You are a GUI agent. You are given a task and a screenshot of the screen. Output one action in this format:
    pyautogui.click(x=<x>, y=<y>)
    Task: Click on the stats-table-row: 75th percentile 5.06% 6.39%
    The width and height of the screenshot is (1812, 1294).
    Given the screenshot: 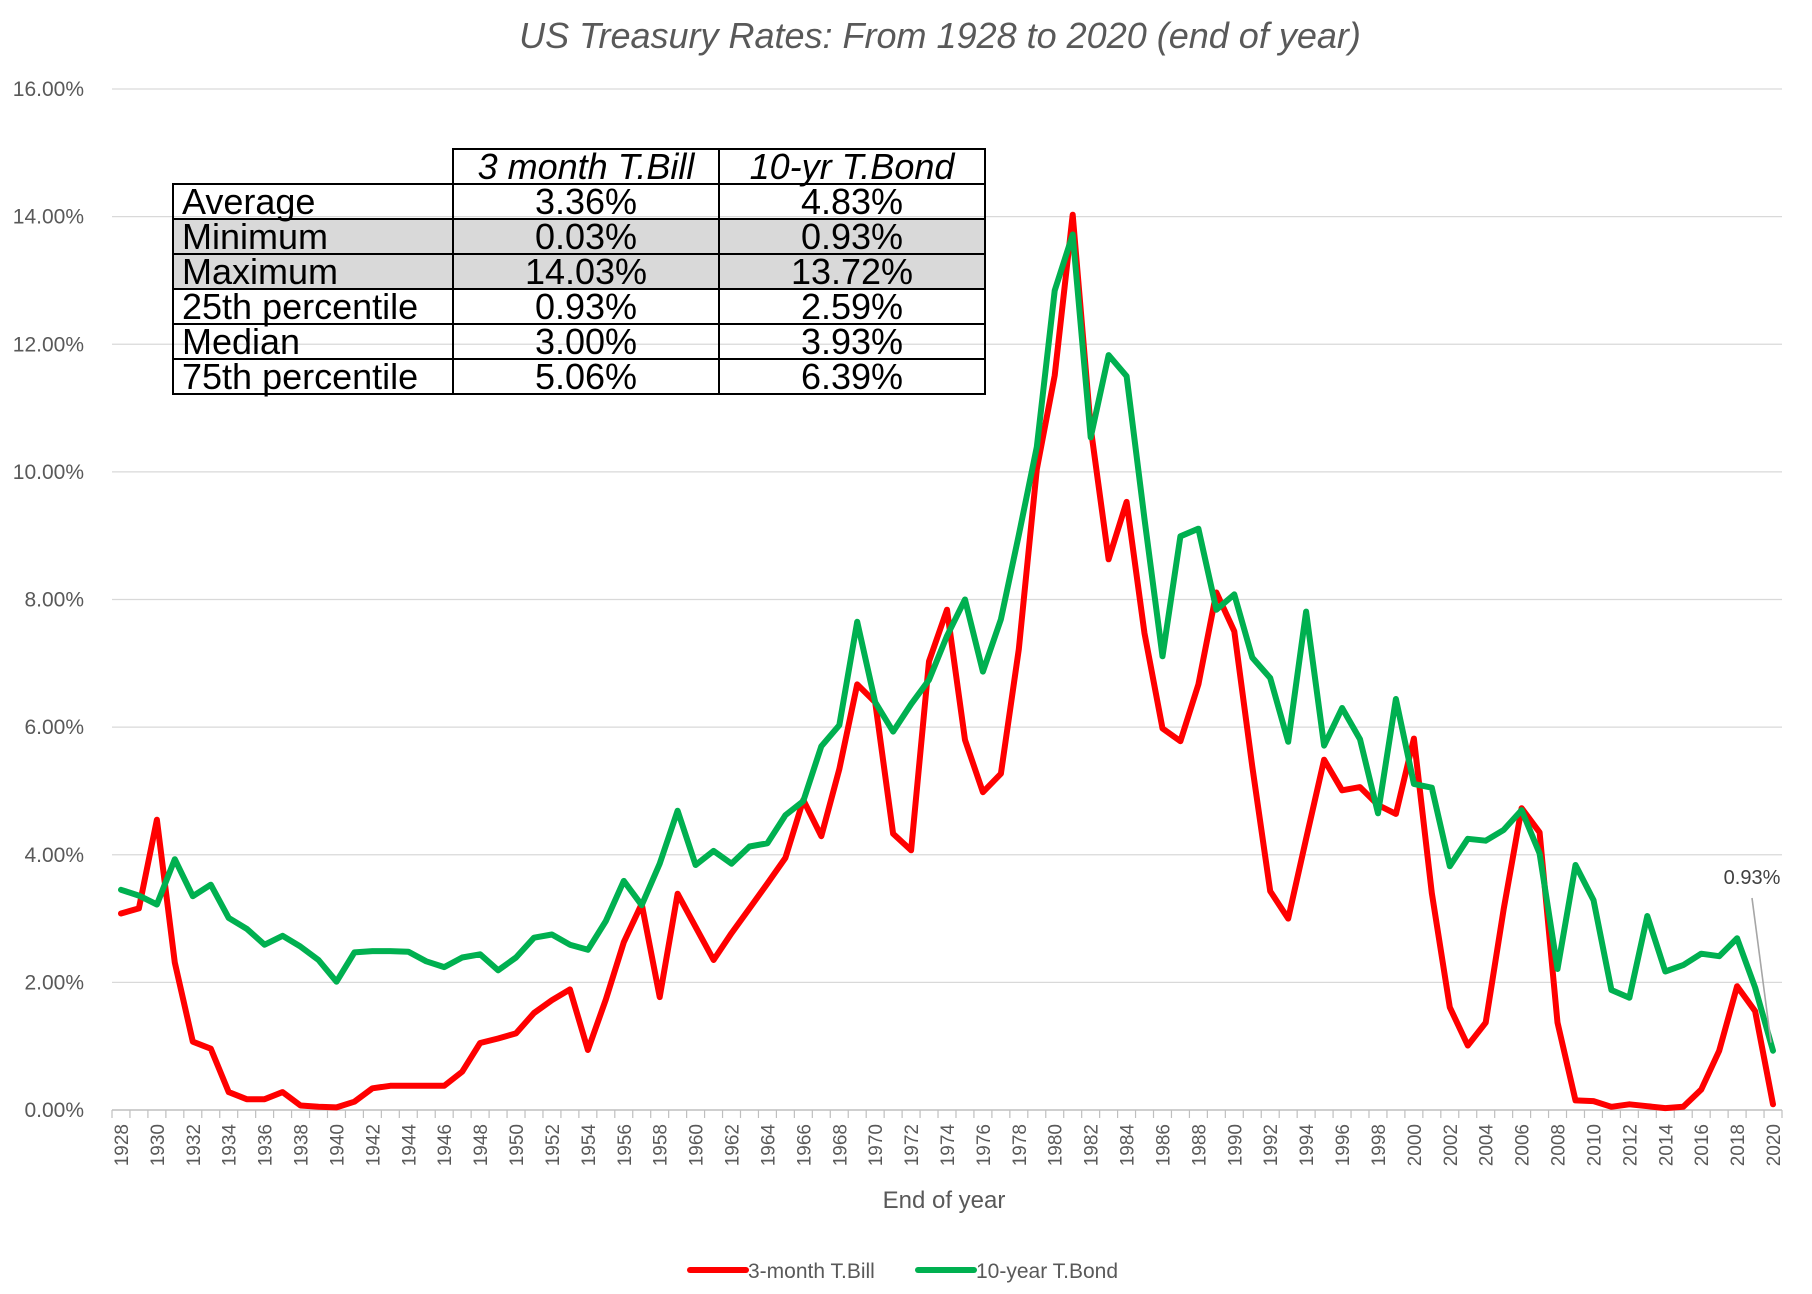 What is the action you would take?
    pyautogui.click(x=579, y=376)
    